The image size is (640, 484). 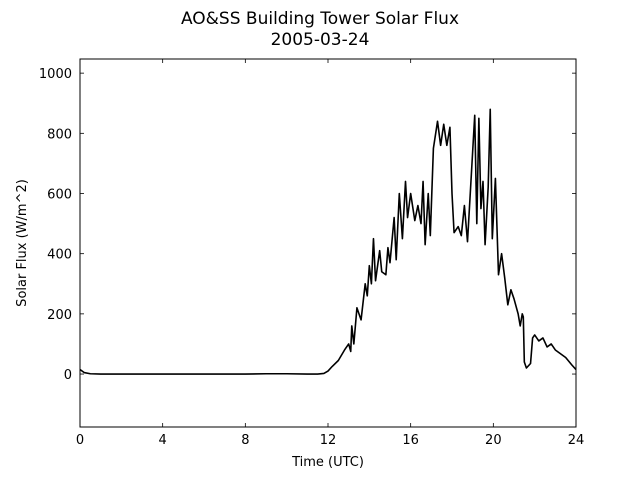 I want to click on y-tick-label: 400, so click(x=59, y=255).